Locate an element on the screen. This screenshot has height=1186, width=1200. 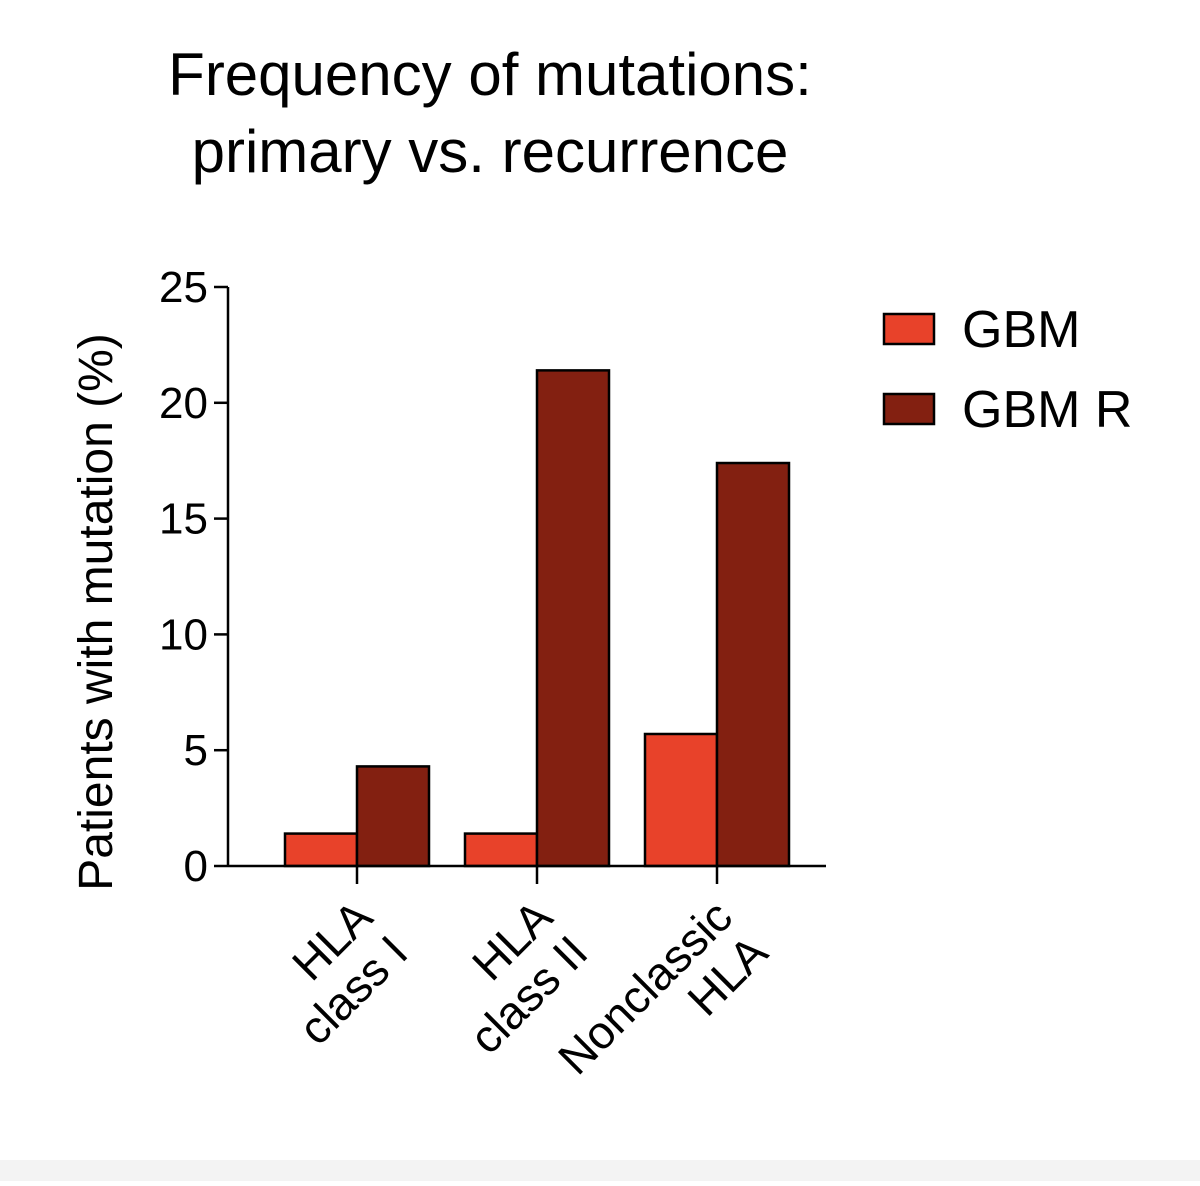
y-tick-label-20: 20 is located at coordinates (183, 403).